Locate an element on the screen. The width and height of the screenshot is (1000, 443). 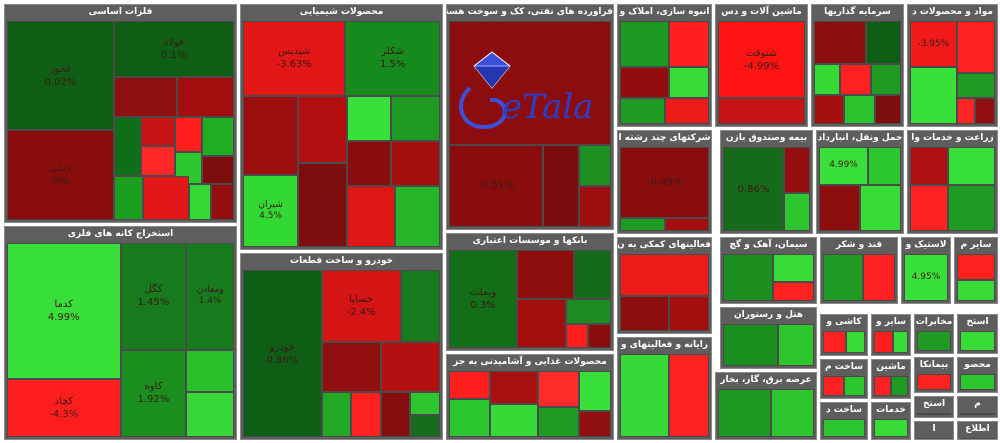
sector: ساخت د is located at coordinates (844, 421).